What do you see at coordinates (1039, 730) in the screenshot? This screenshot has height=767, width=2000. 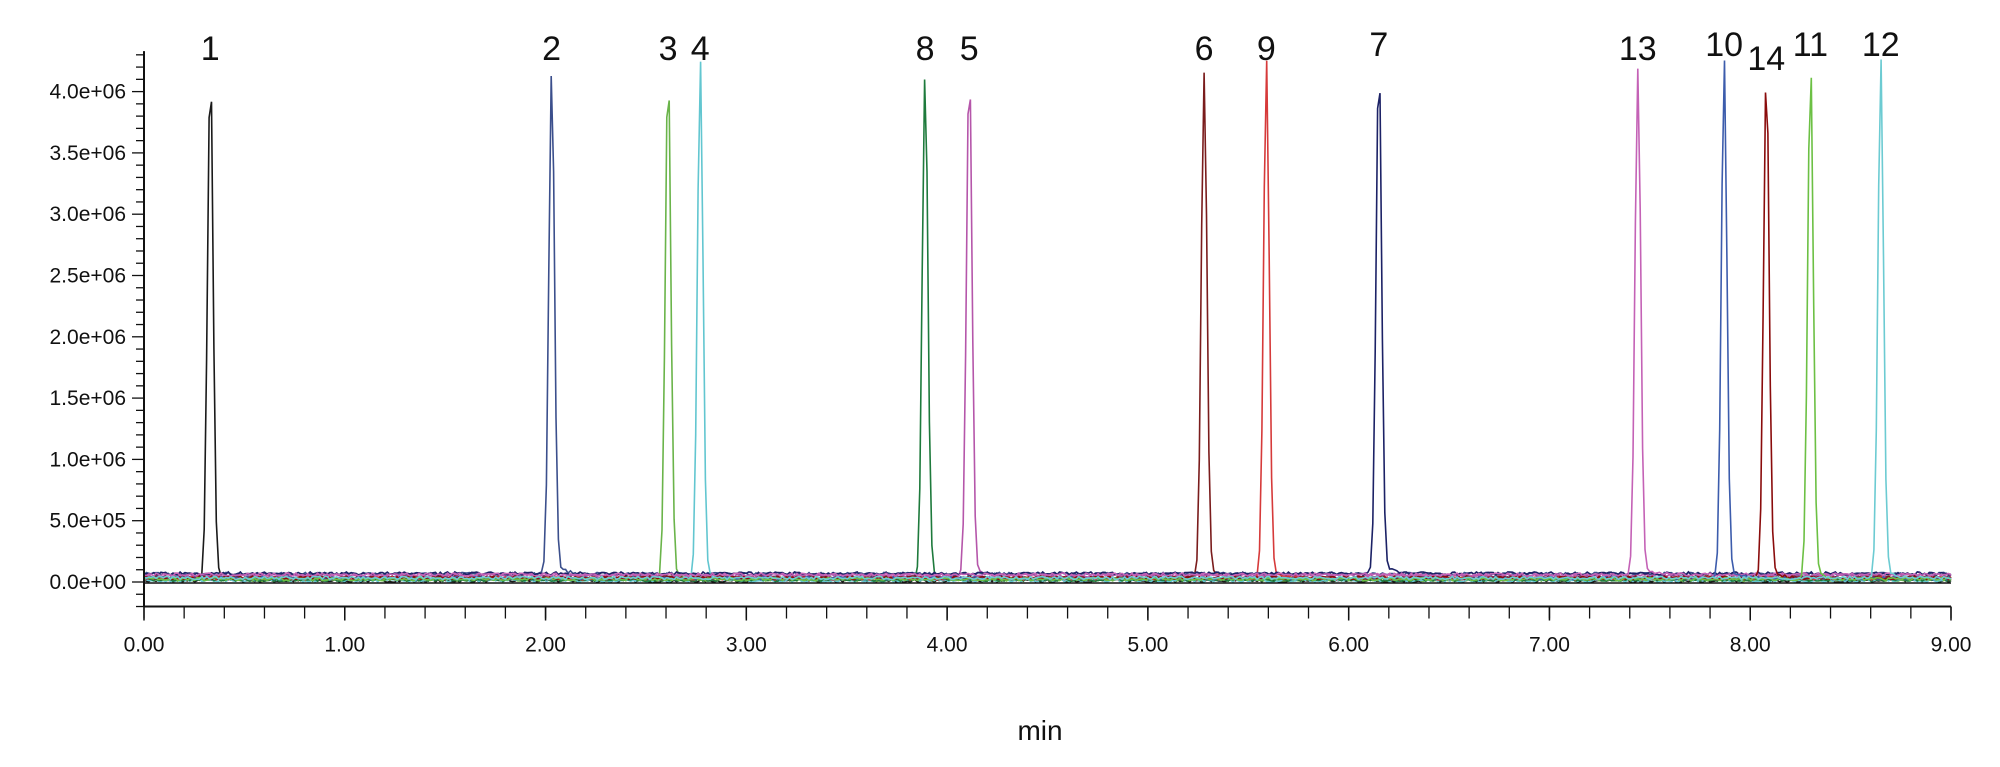 I see `x-axis-title: min` at bounding box center [1039, 730].